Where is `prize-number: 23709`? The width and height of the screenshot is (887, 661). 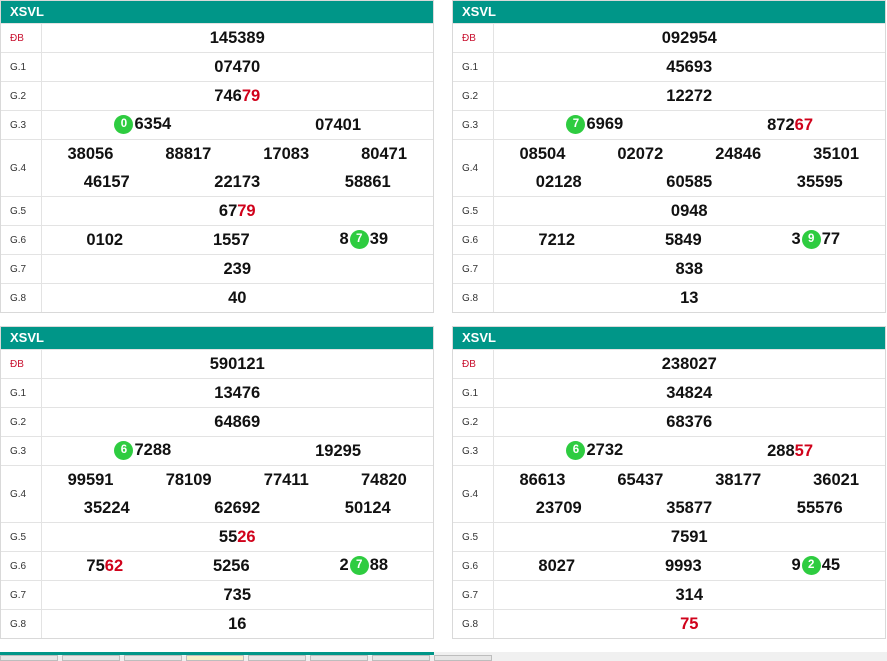
prize-number: 23709 is located at coordinates (559, 508).